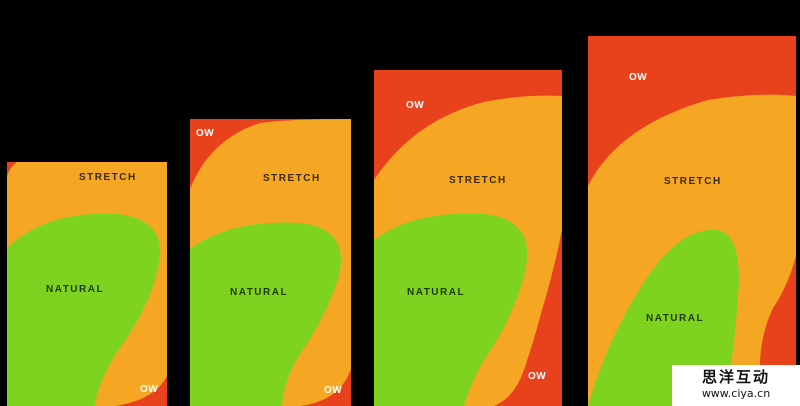 Image resolution: width=800 pixels, height=406 pixels. I want to click on phone-3-natural-label: NATURAL, so click(436, 292).